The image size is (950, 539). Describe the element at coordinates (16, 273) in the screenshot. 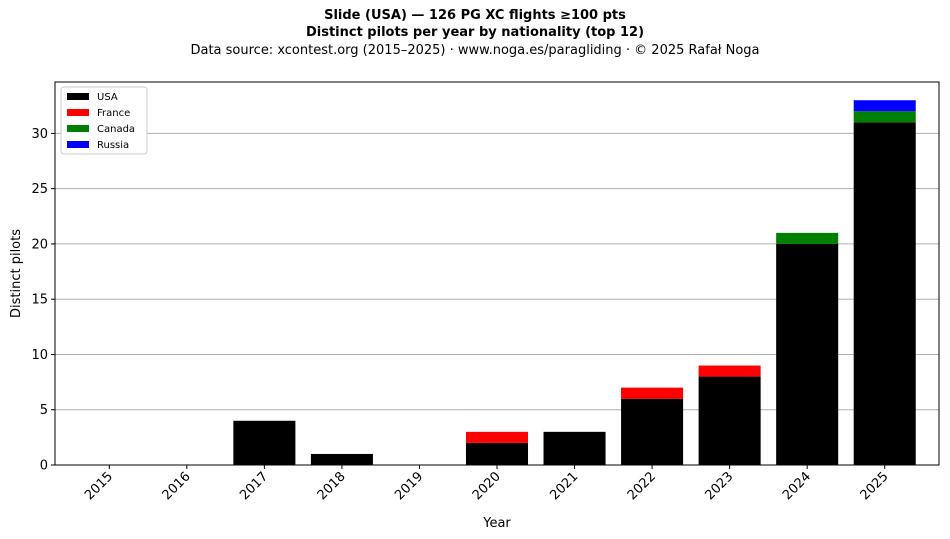

I see `y-axis-label: Distinct pilots` at that location.